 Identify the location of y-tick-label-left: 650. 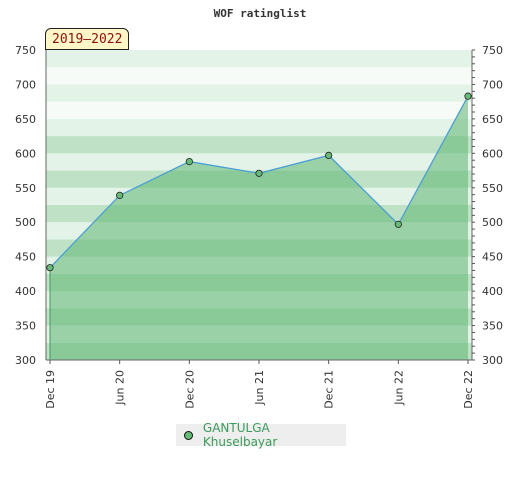
(25, 119).